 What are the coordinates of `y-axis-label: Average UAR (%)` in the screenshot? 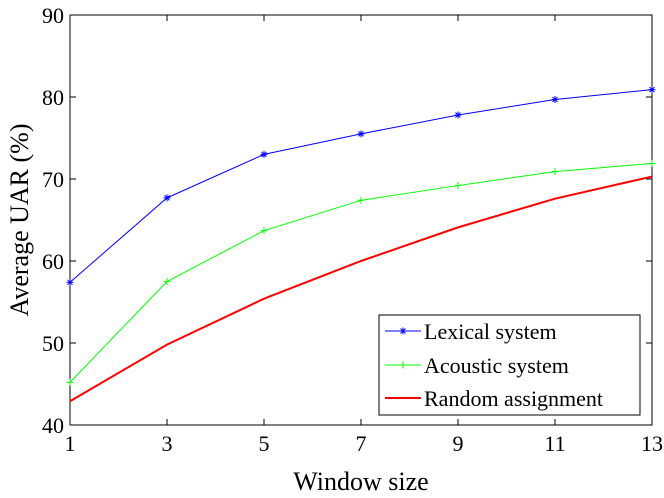 It's located at (19, 220).